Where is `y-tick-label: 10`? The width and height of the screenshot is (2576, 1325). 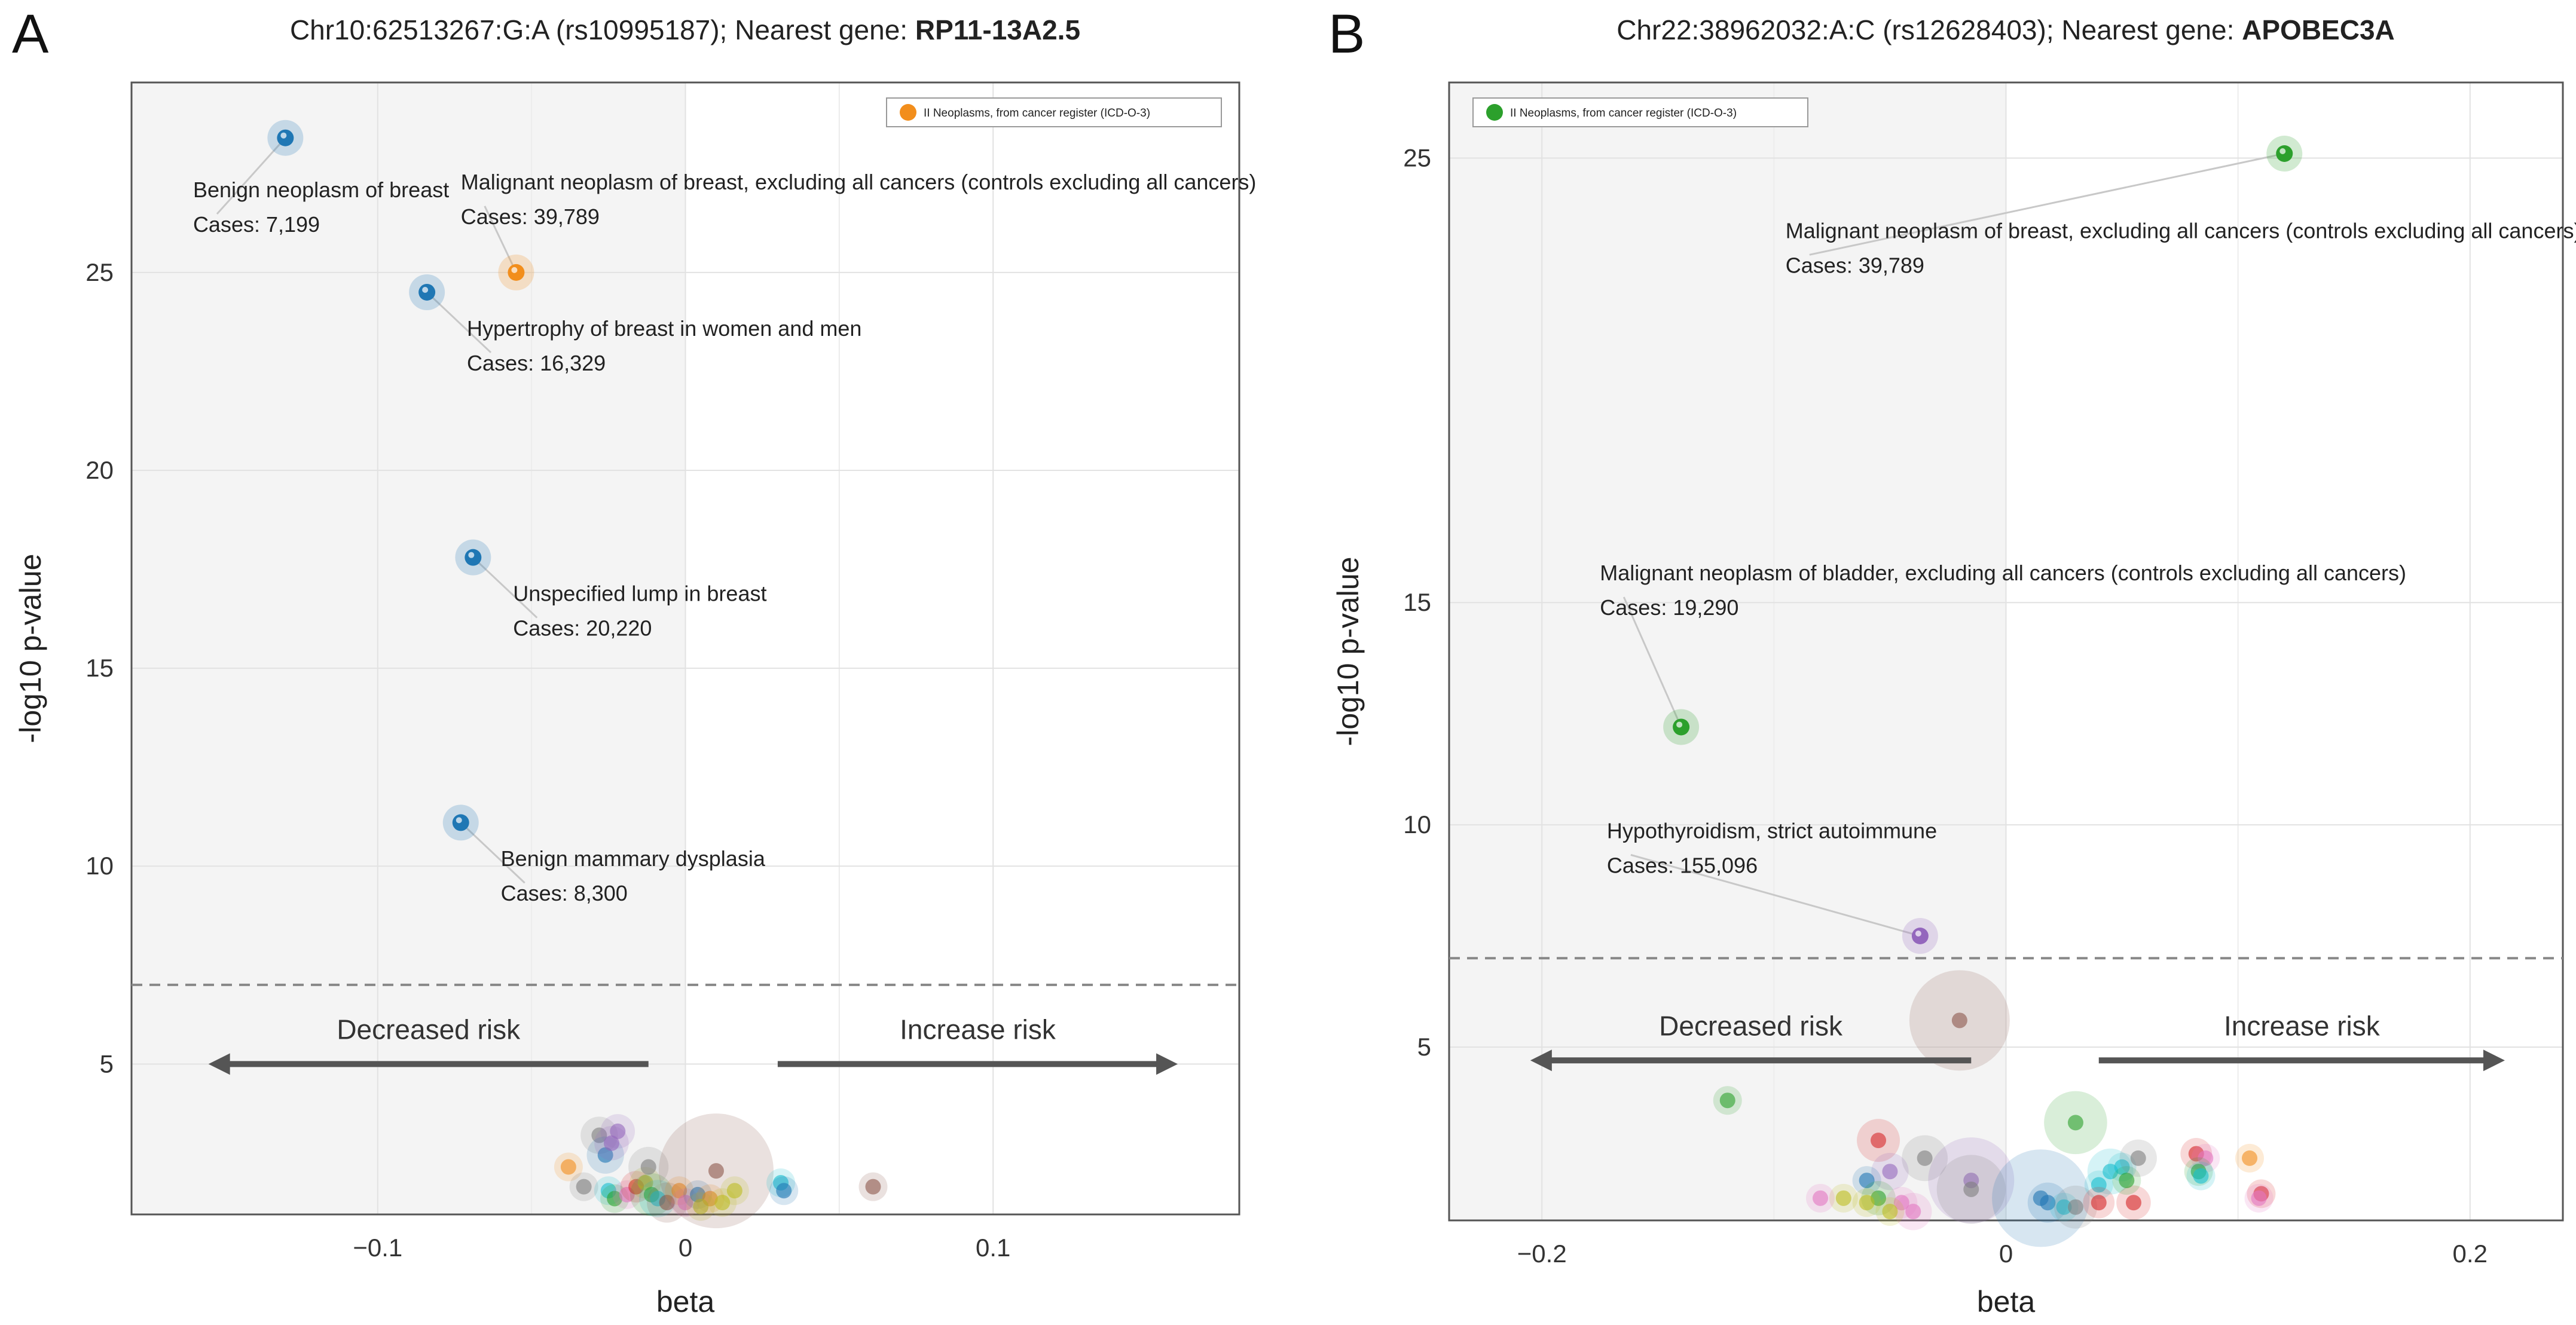
y-tick-label: 10 is located at coordinates (99, 866).